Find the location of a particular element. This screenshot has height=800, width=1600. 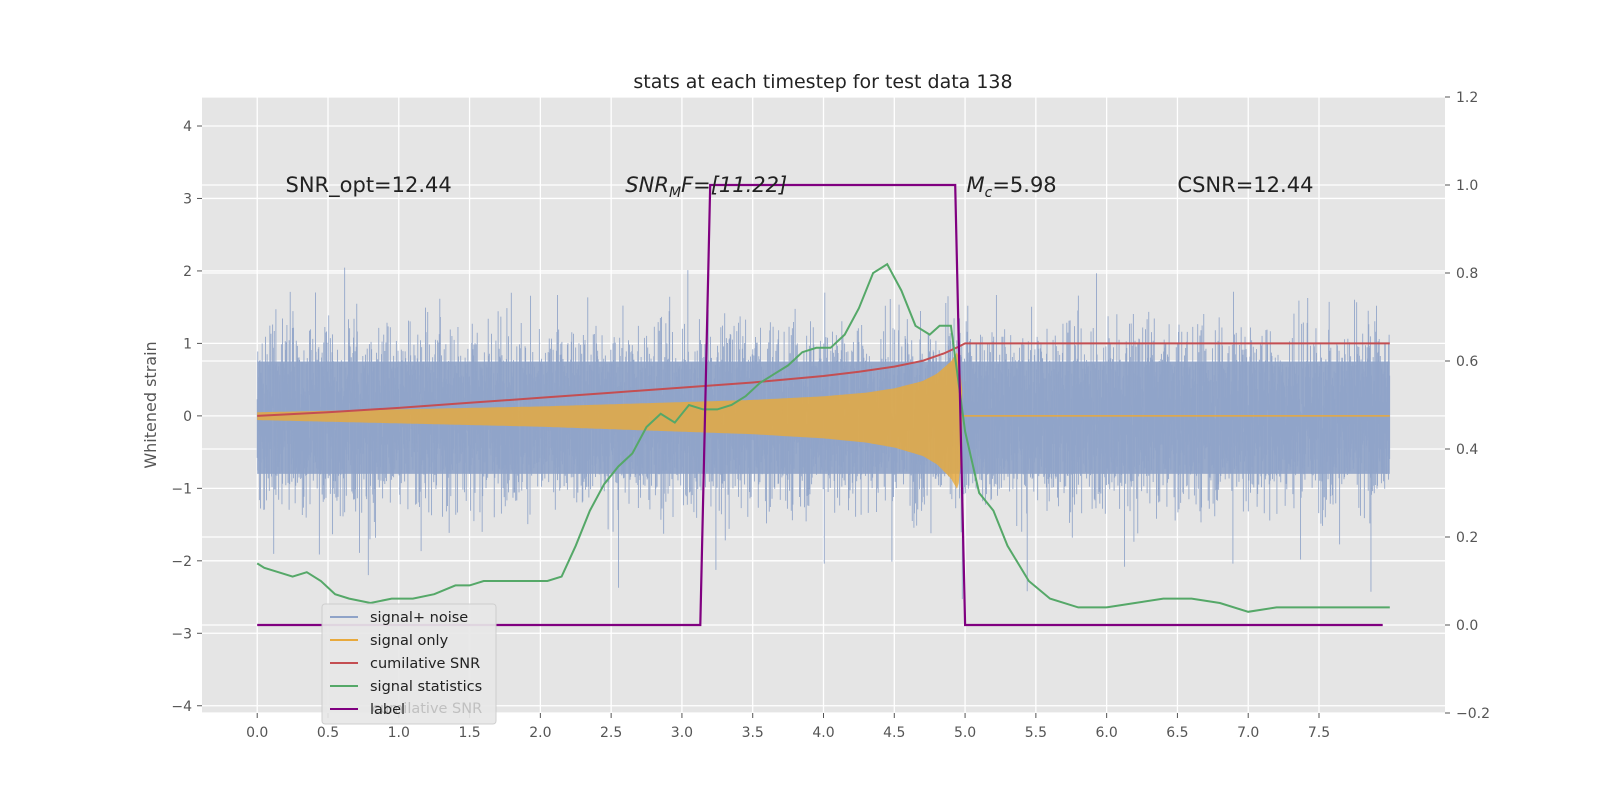

x-tick-label: 7.5 is located at coordinates (1319, 733).